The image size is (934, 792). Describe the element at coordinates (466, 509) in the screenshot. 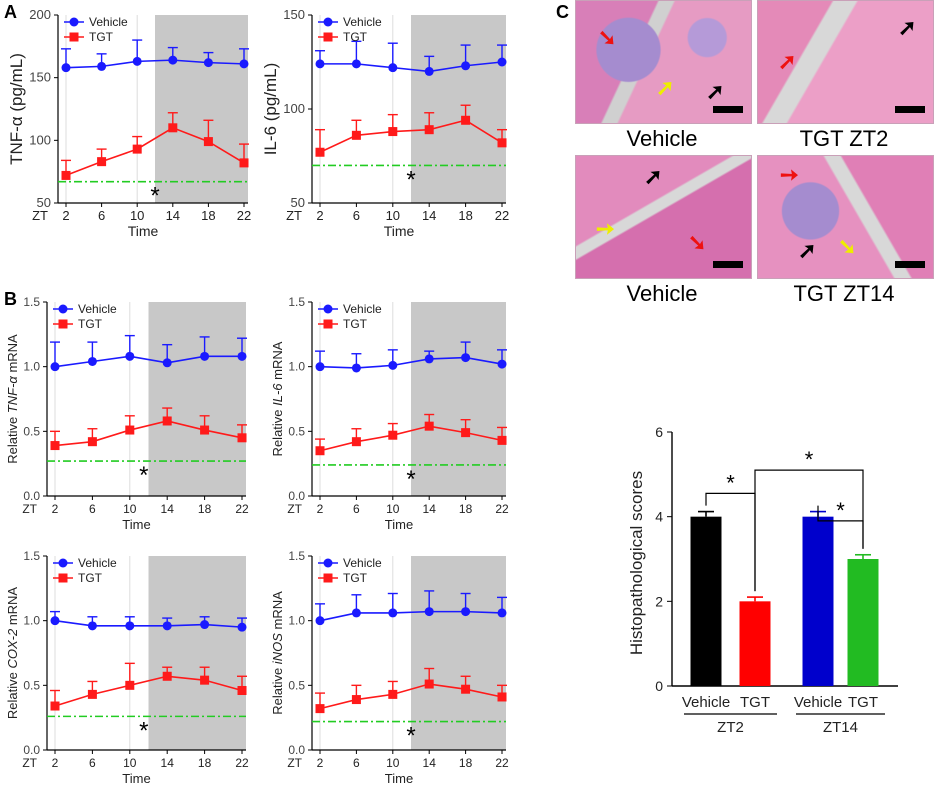

I see `b2-x-tick-label: 18` at that location.